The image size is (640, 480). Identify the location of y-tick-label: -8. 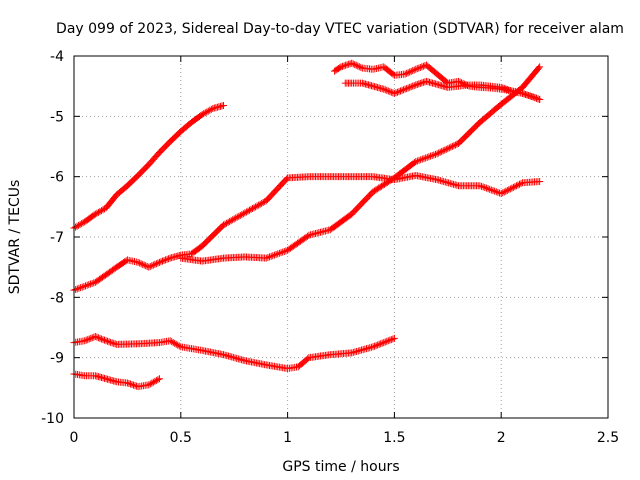
(57, 298).